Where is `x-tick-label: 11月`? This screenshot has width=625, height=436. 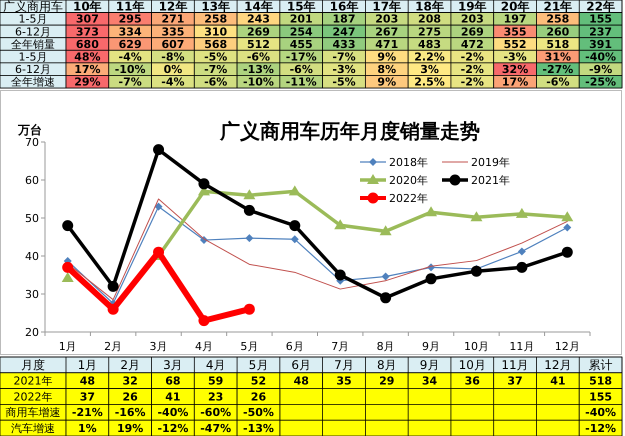
x-tick-label: 11月 is located at coordinates (521, 346).